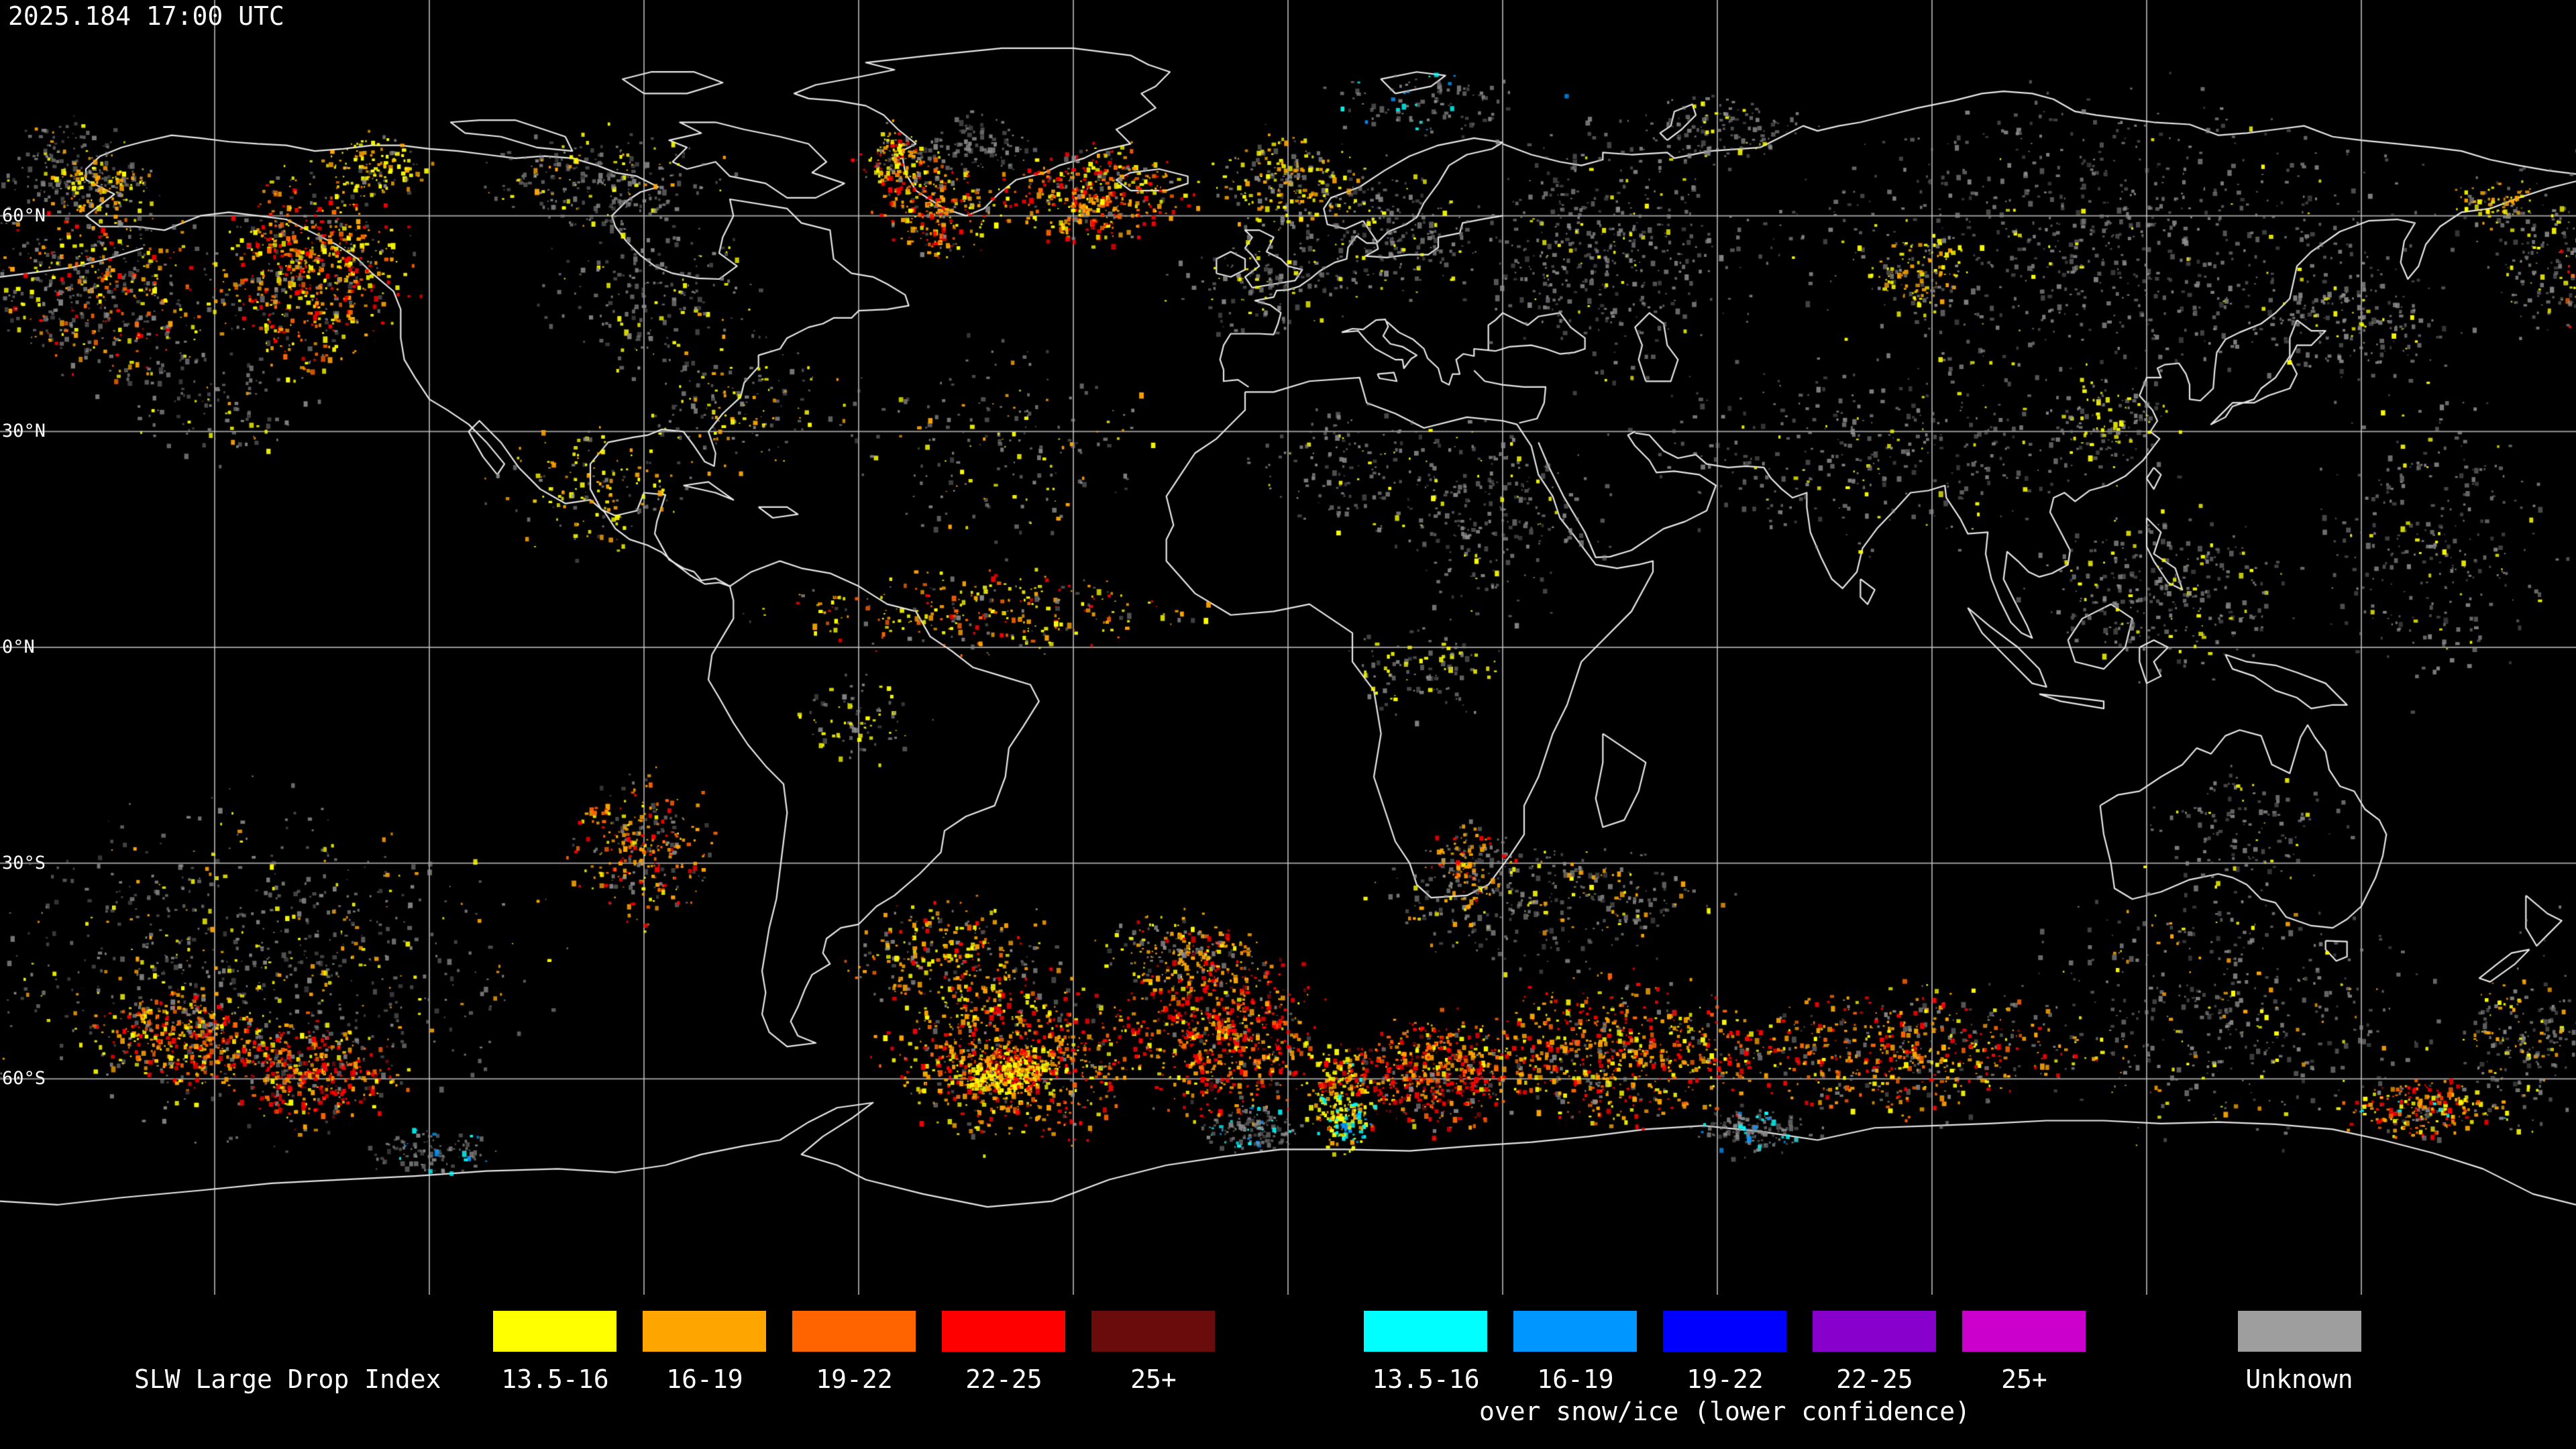 Image resolution: width=2576 pixels, height=1449 pixels. I want to click on snow-swatch-row, so click(1725, 1331).